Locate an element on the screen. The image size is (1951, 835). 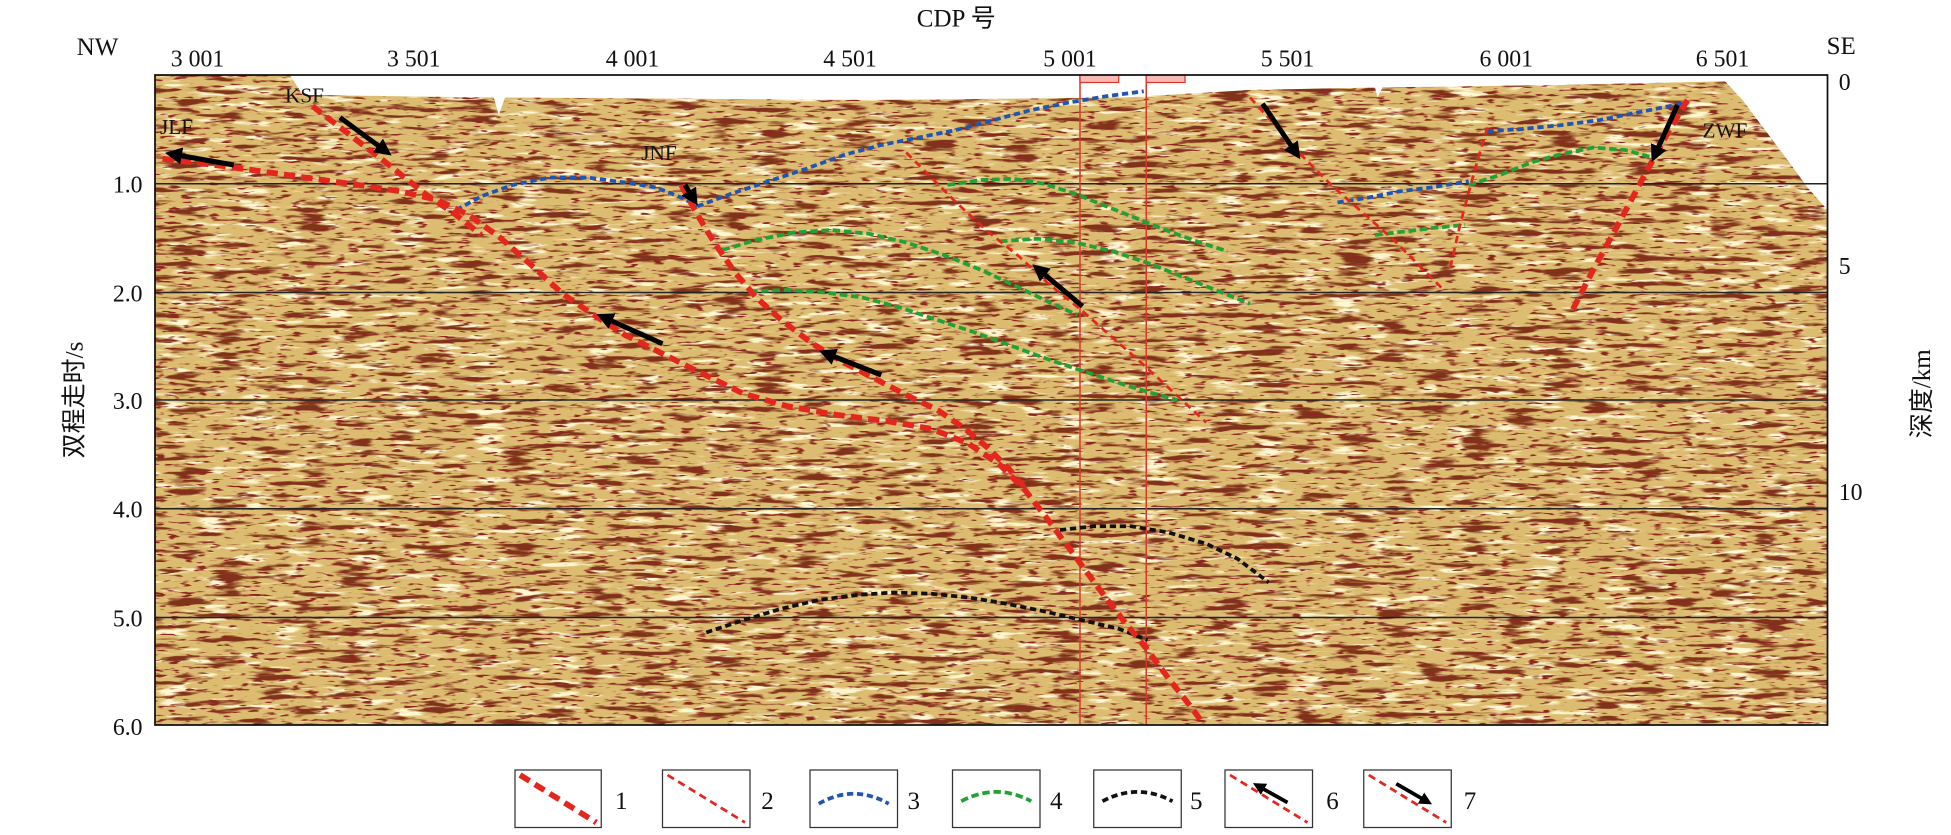
blue-horizons is located at coordinates (1068, 150).